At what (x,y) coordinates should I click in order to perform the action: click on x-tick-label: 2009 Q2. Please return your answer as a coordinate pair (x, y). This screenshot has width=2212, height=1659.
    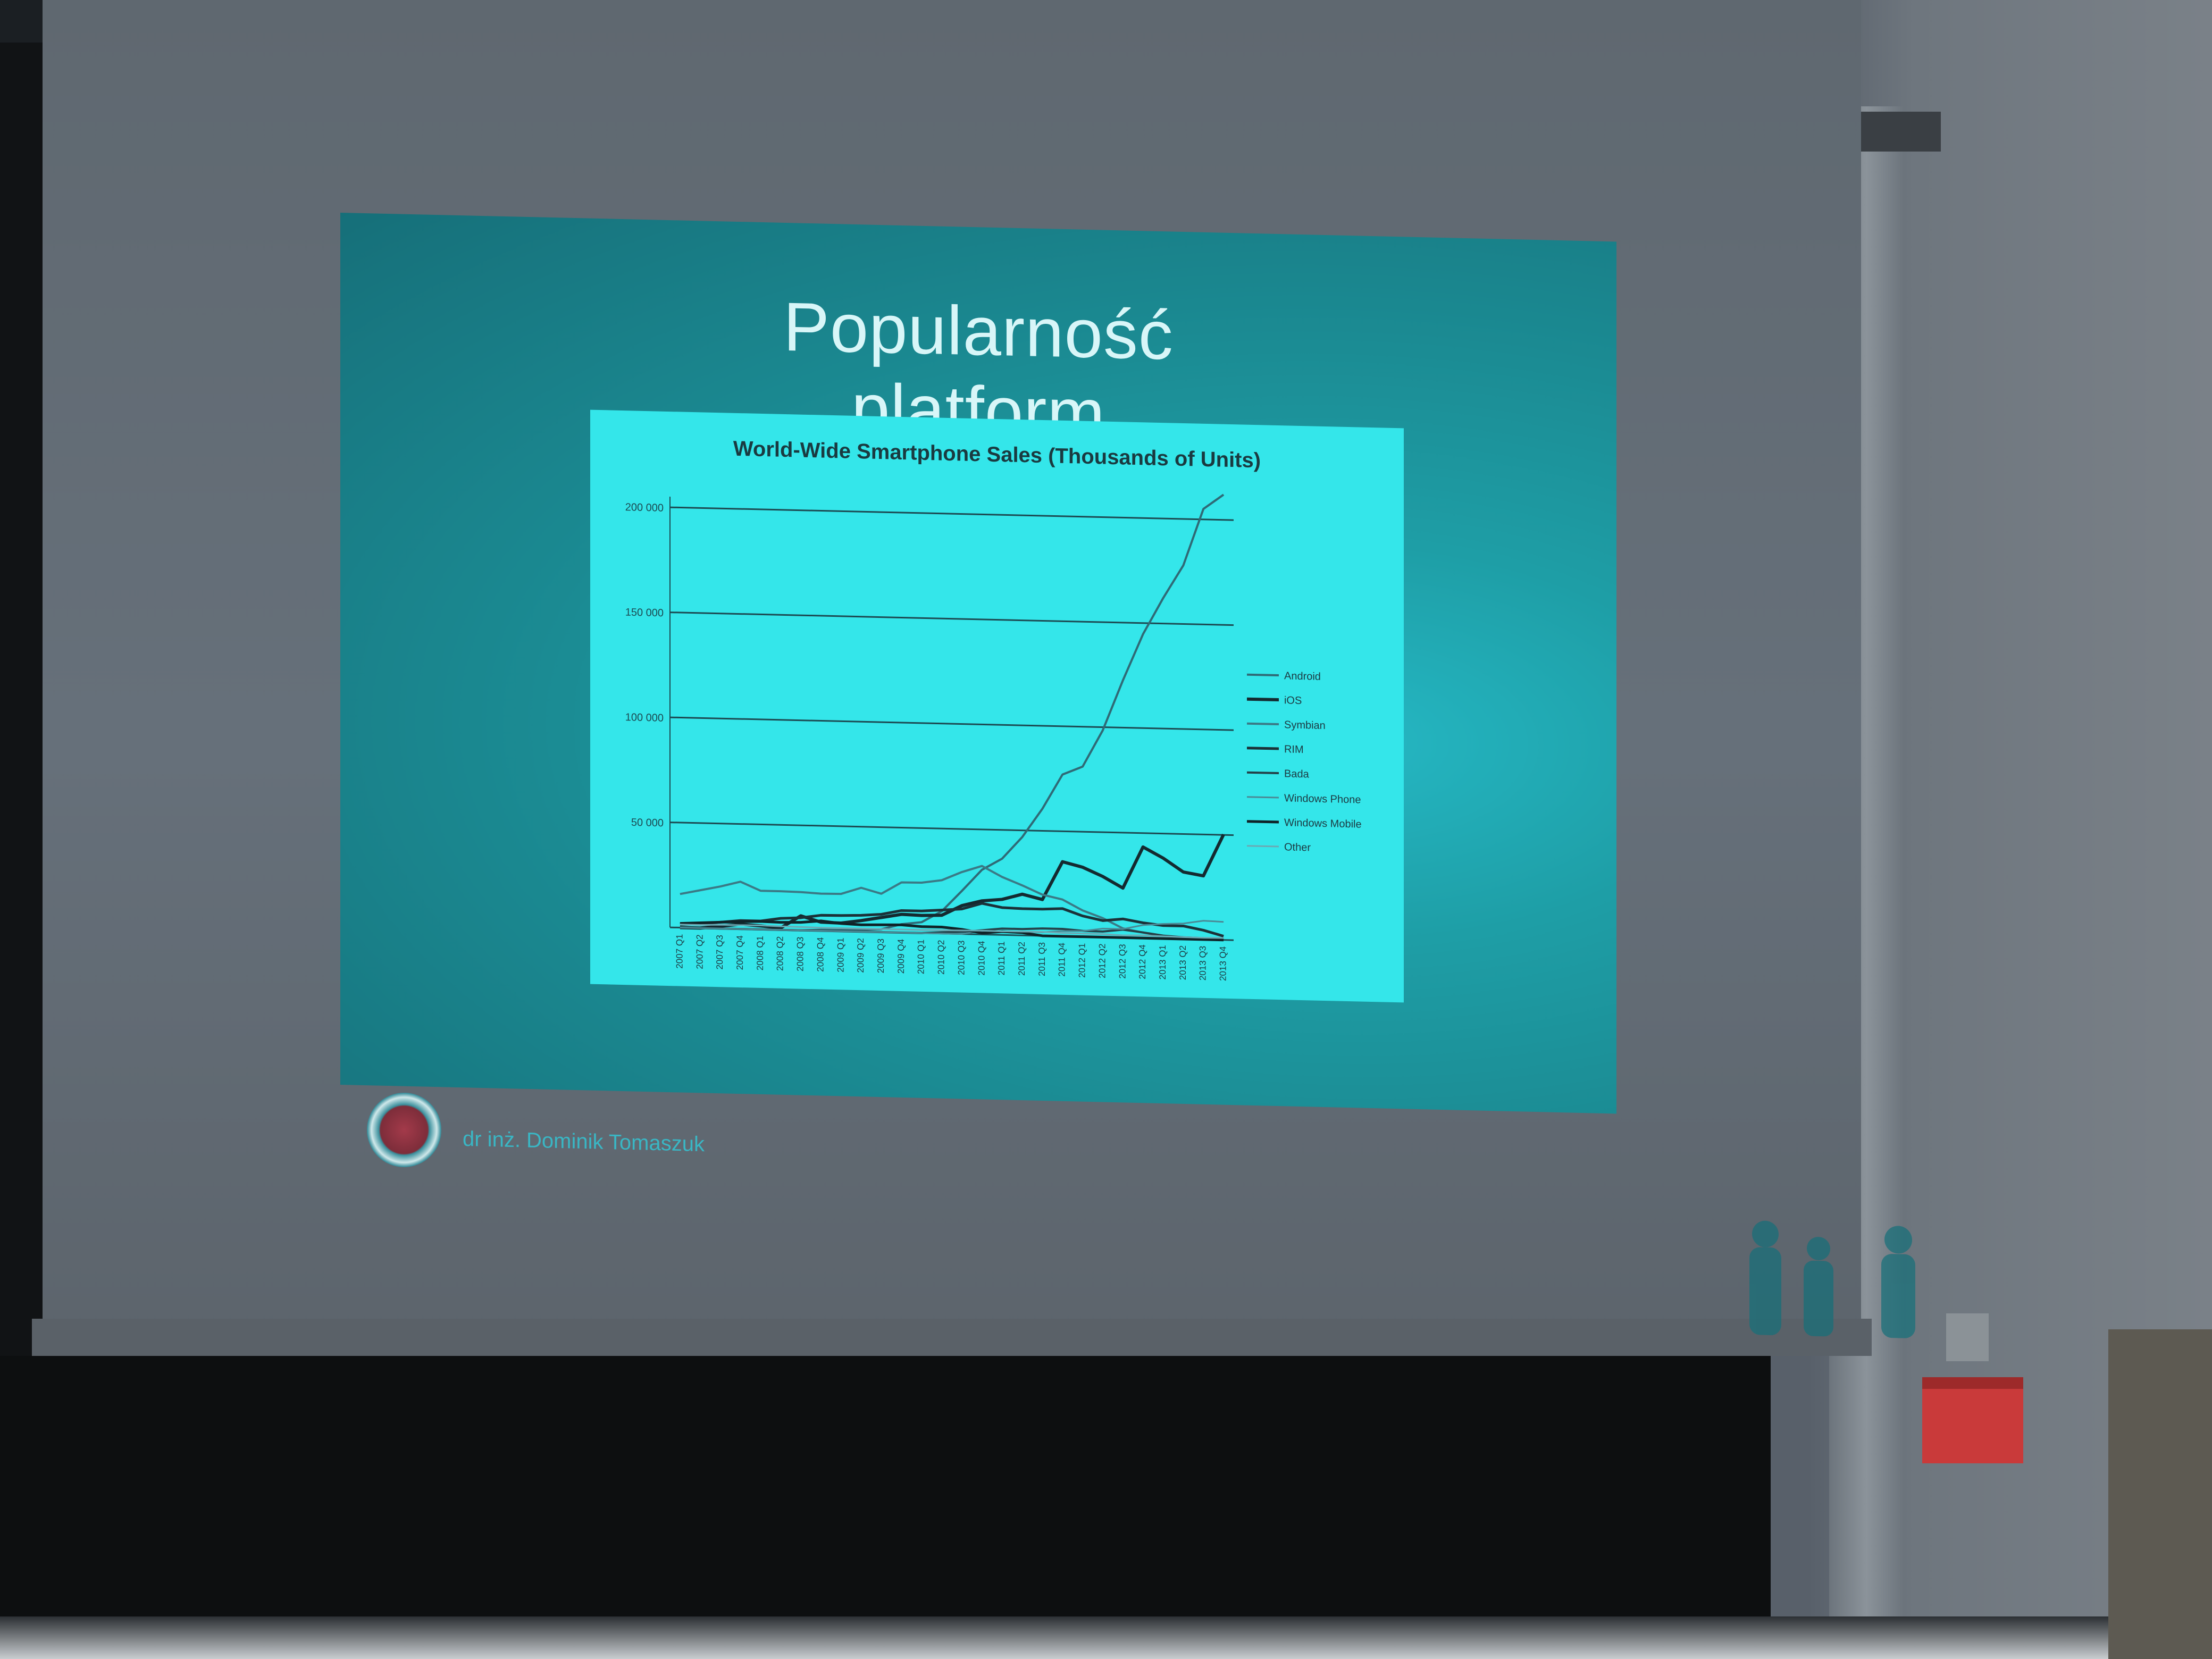
    Looking at the image, I should click on (861, 955).